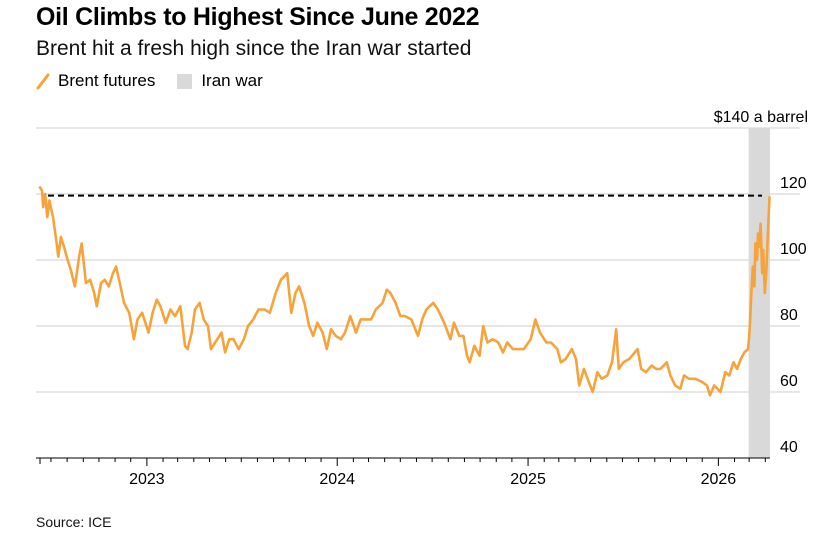 The width and height of the screenshot is (836, 550). I want to click on legend-label-iran-war: Iran war, so click(232, 80).